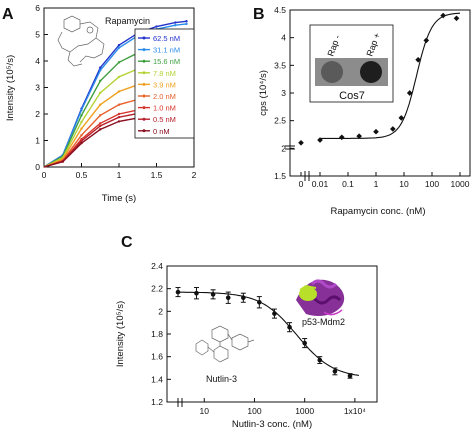  What do you see at coordinates (268, 333) in the screenshot?
I see `fit-curve` at bounding box center [268, 333].